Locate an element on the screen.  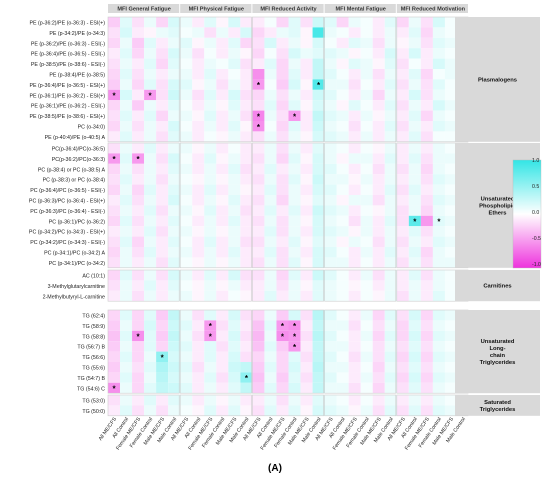
panel-border is located at coordinates (215, 205).